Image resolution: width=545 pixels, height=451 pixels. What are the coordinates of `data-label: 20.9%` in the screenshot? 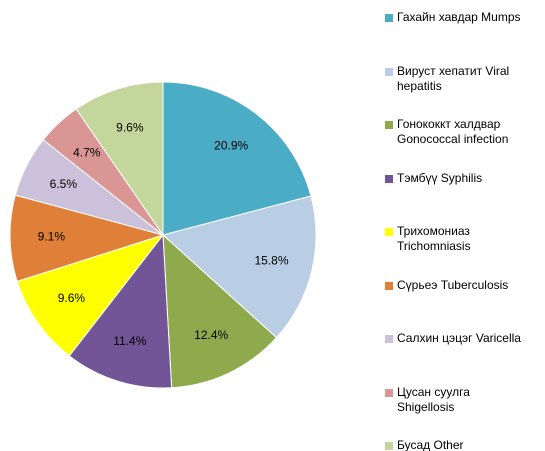 It's located at (231, 146).